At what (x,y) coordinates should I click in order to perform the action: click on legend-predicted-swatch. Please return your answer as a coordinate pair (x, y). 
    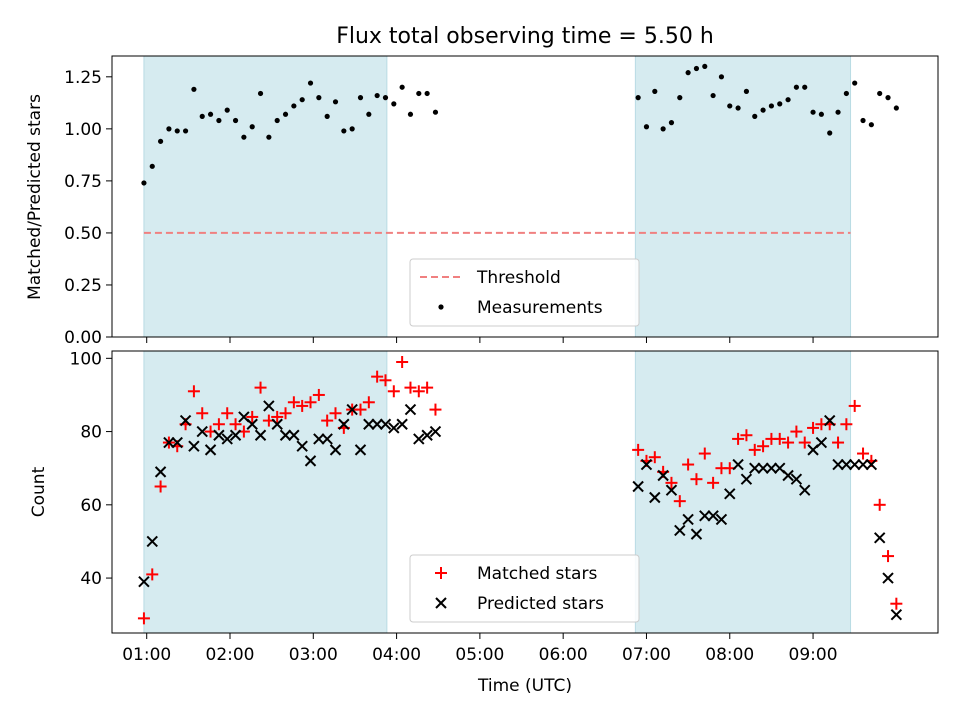
    Looking at the image, I should click on (441, 603).